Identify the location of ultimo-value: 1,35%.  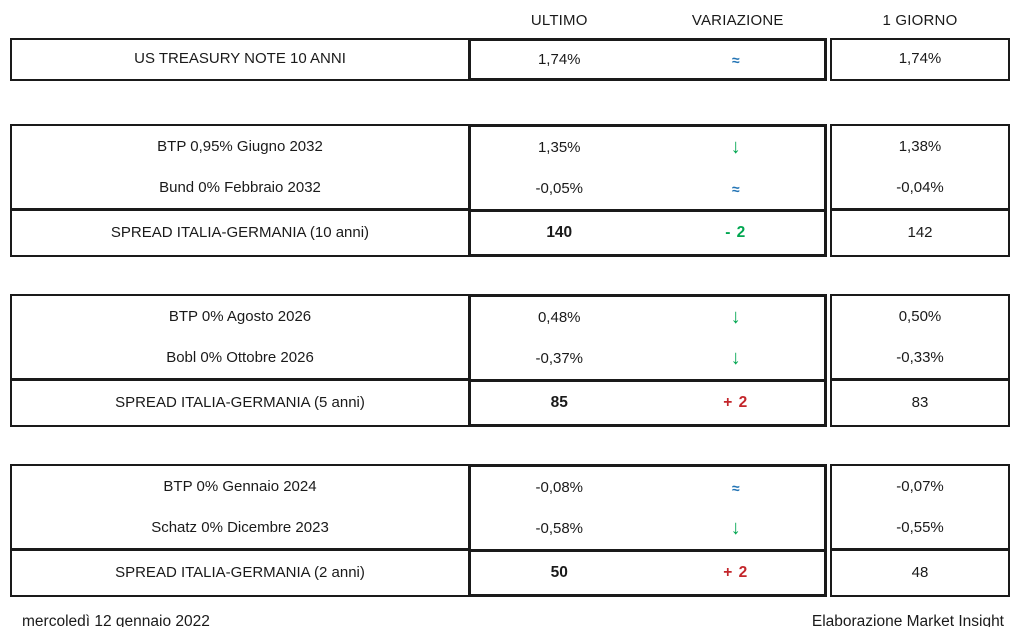
(559, 147).